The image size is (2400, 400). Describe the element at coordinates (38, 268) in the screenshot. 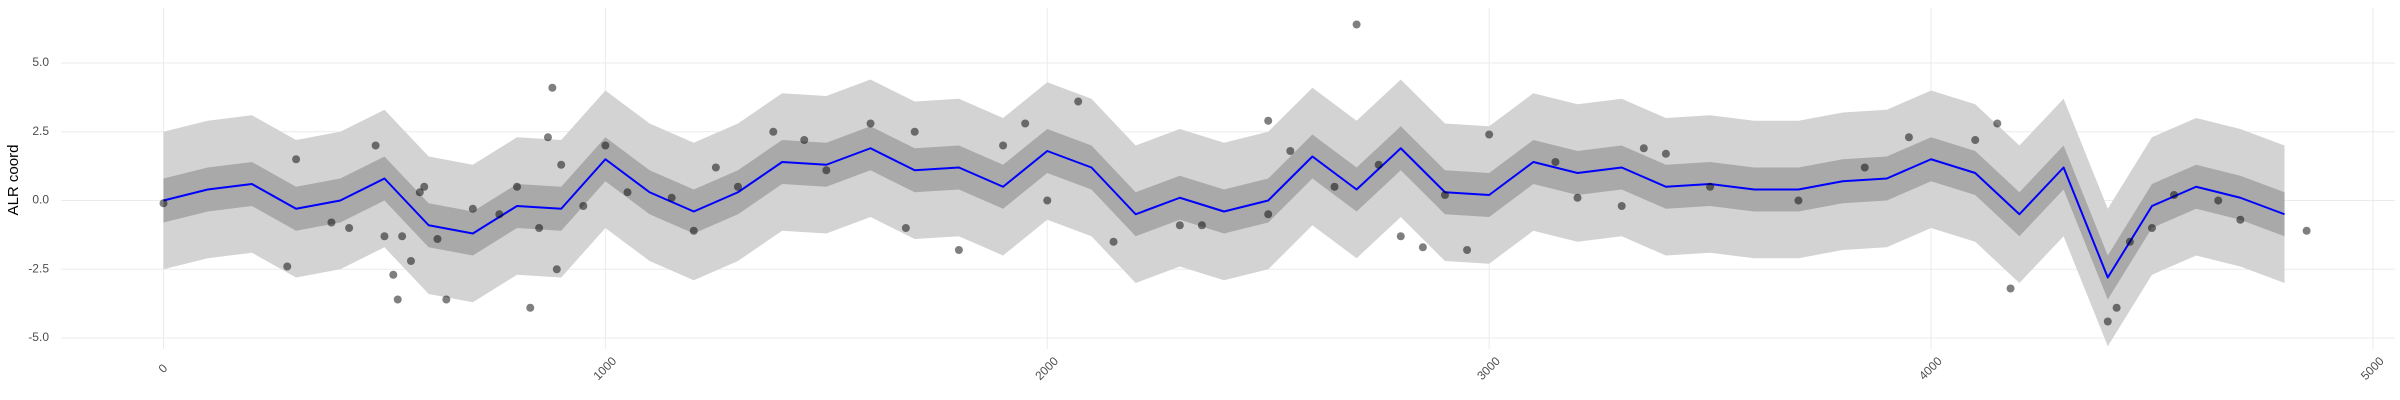

I see `y-tick-label: -2.5` at that location.